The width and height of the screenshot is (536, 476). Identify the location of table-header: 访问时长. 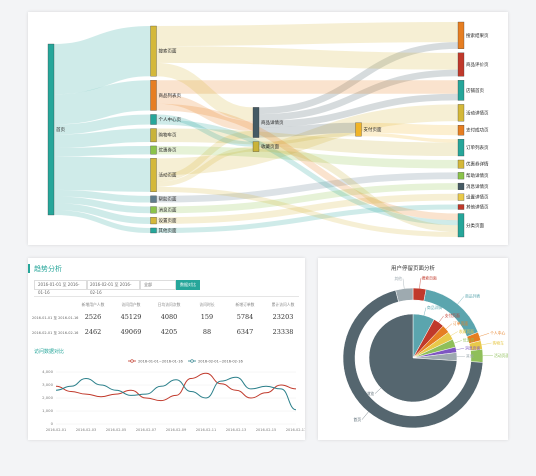
(207, 304).